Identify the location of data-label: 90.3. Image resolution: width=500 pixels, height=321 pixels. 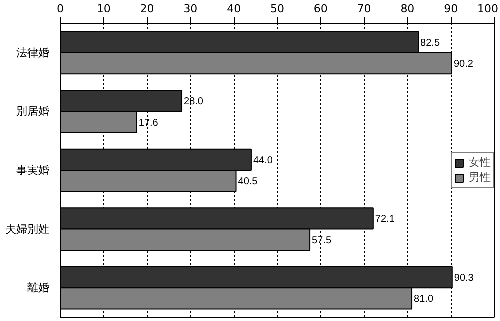
(464, 278).